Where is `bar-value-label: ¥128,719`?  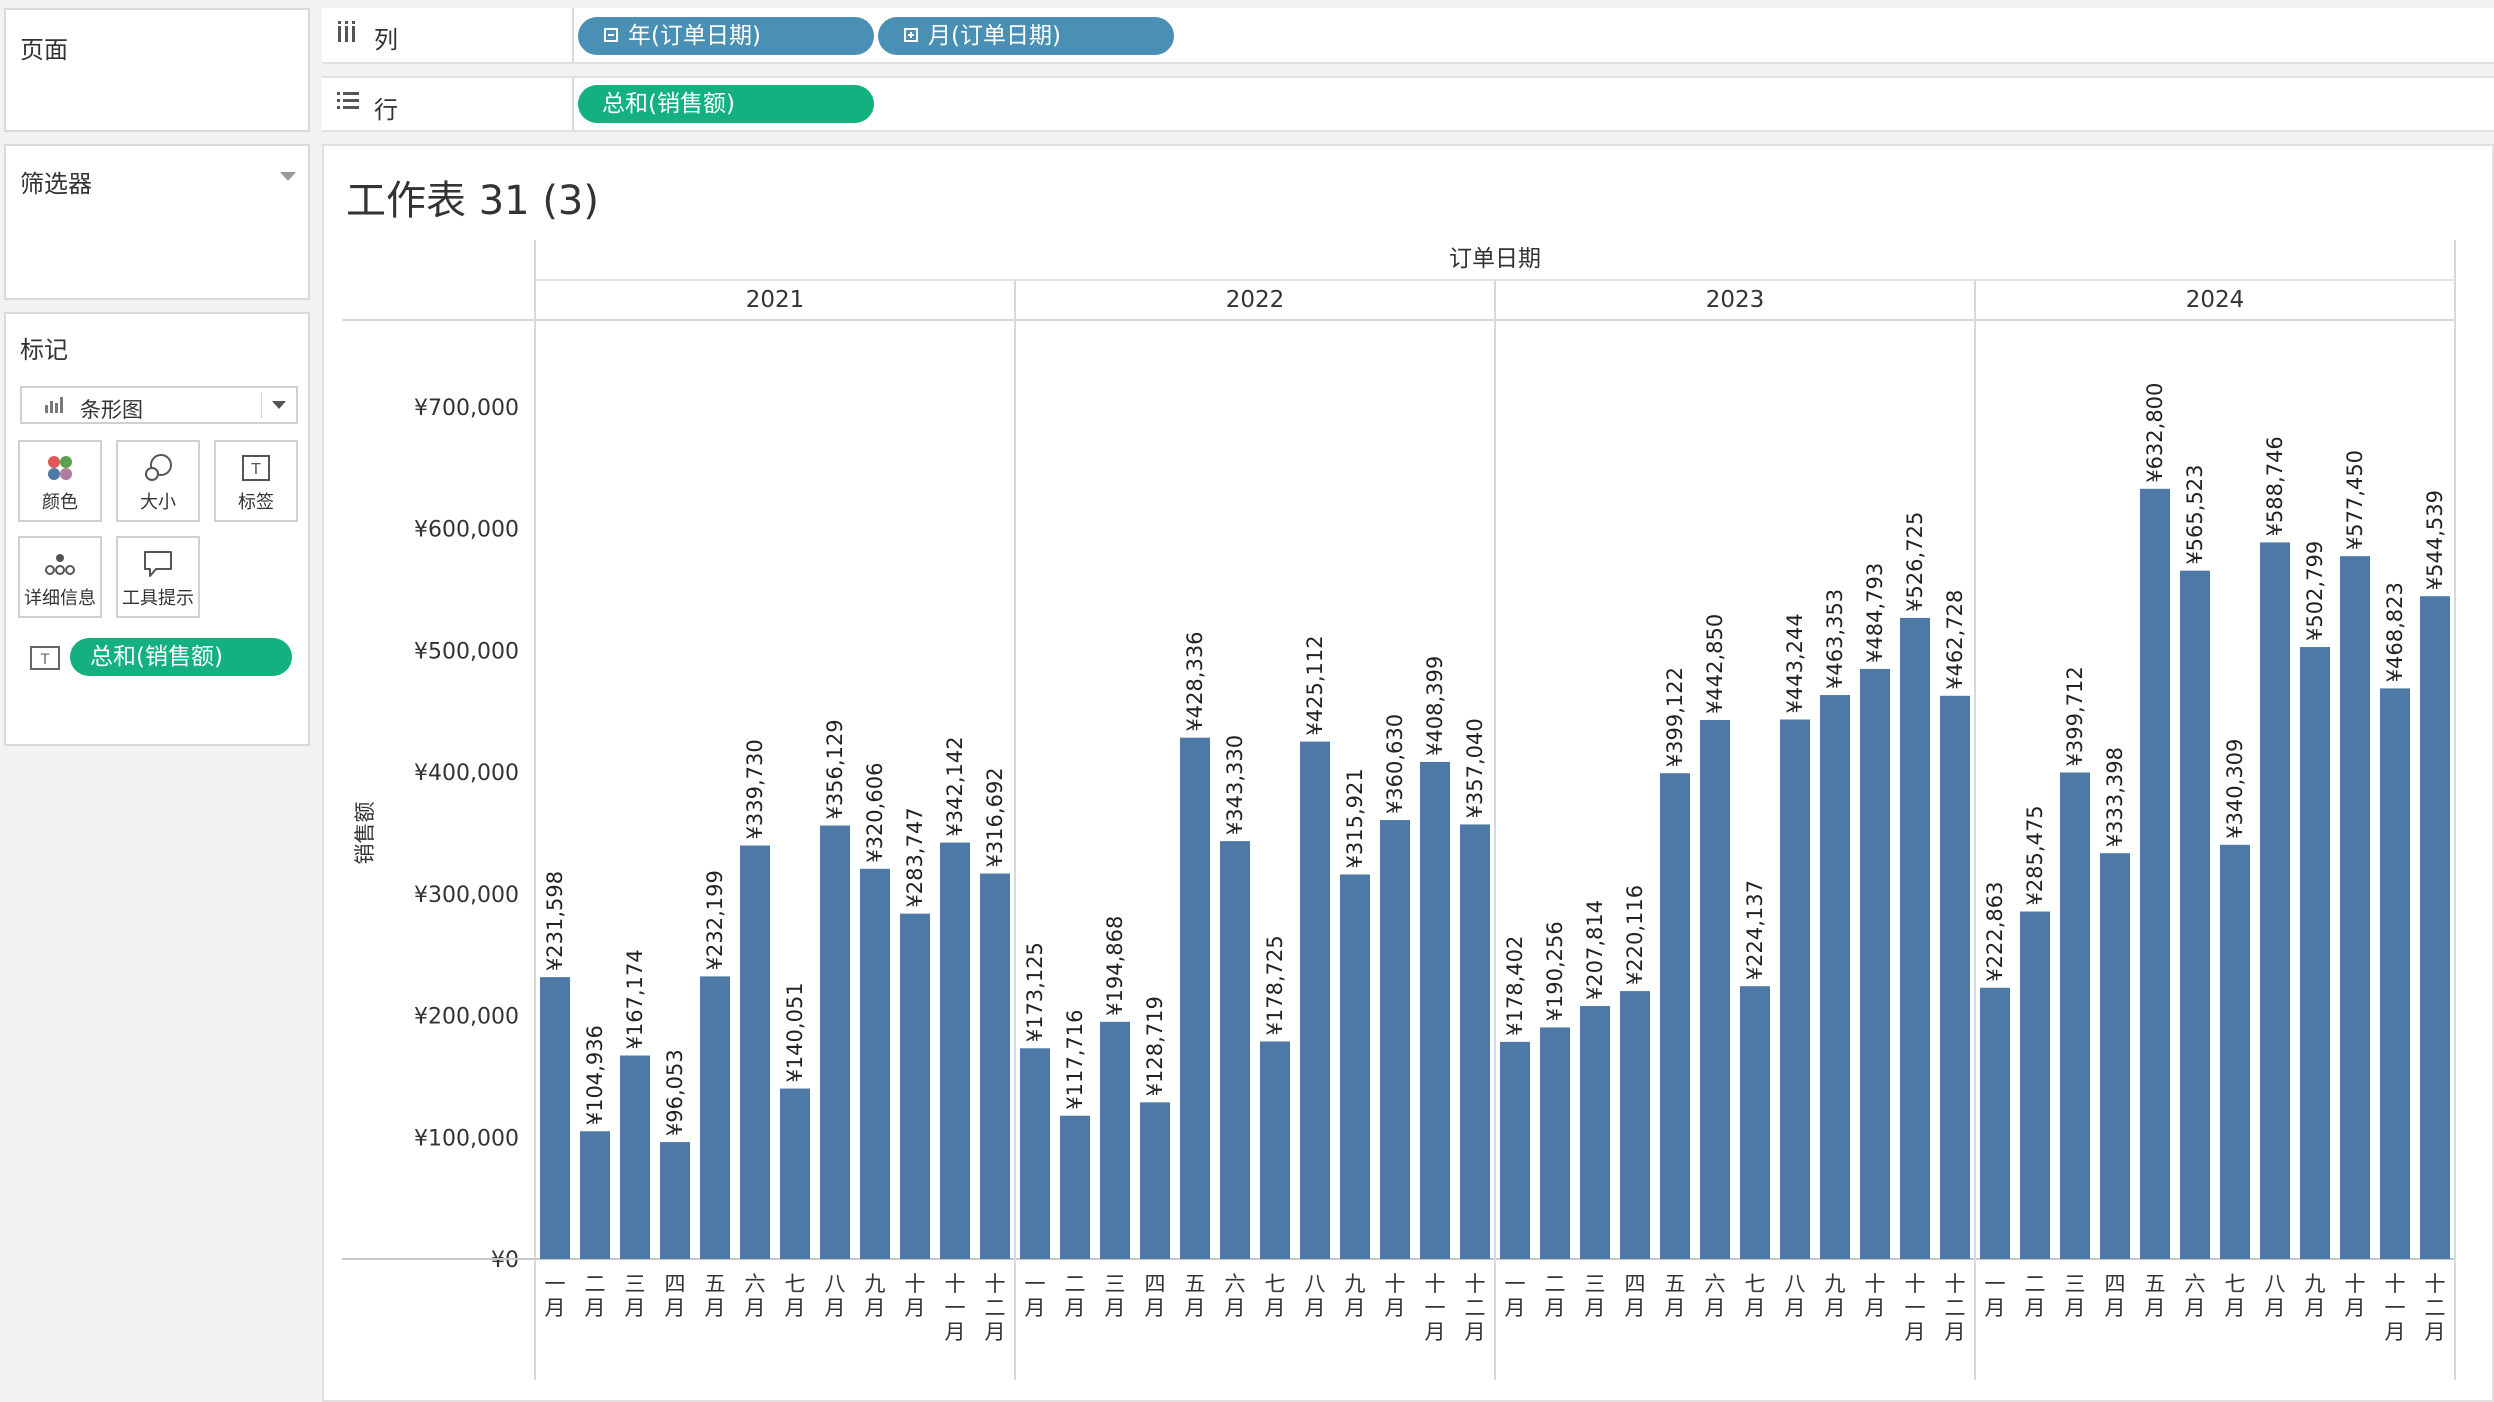
bar-value-label: ¥128,719 is located at coordinates (1155, 1046).